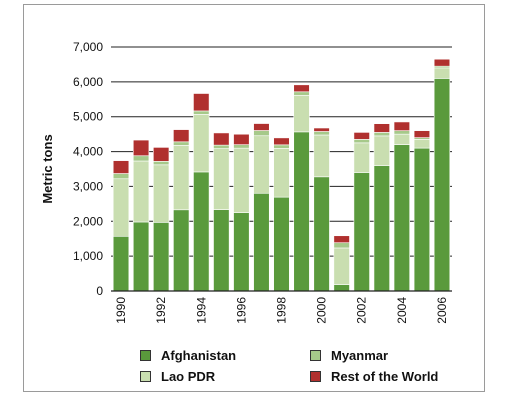 This screenshot has width=512, height=399. What do you see at coordinates (88, 256) in the screenshot?
I see `y-tick-label: 1,000` at bounding box center [88, 256].